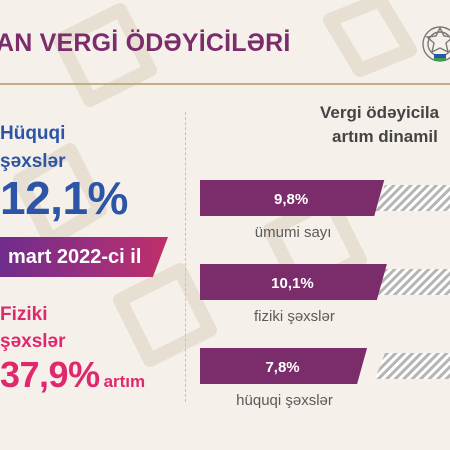  I want to click on physical-value-number: 37,9%, so click(50, 374).